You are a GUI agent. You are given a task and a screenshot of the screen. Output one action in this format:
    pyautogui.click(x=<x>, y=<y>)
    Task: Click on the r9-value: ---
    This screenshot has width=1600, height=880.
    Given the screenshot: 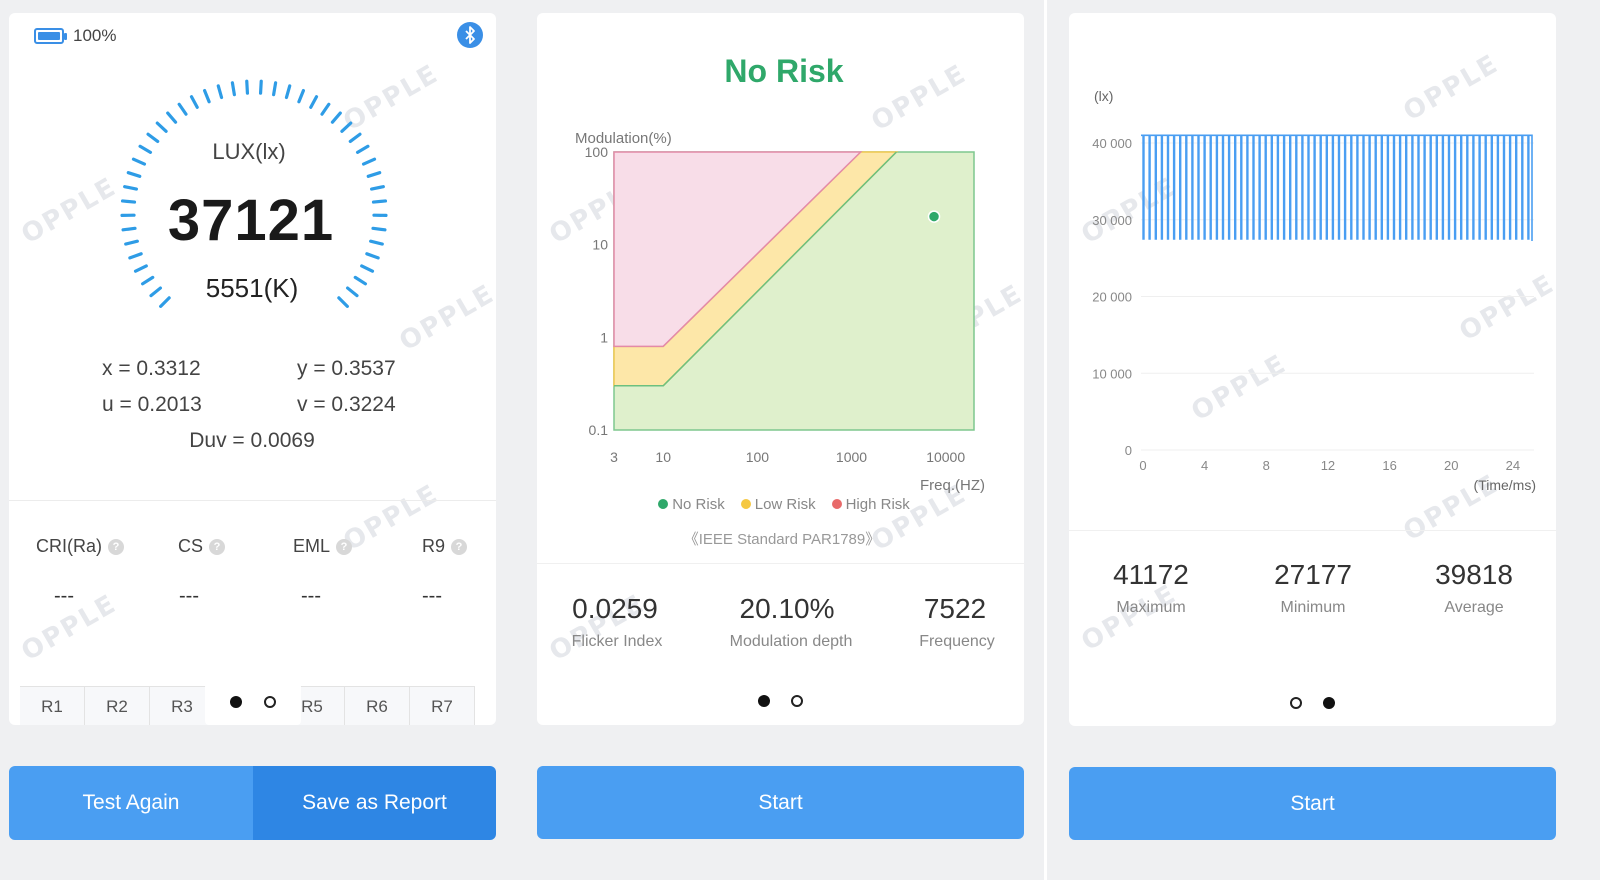 What is the action you would take?
    pyautogui.click(x=432, y=596)
    